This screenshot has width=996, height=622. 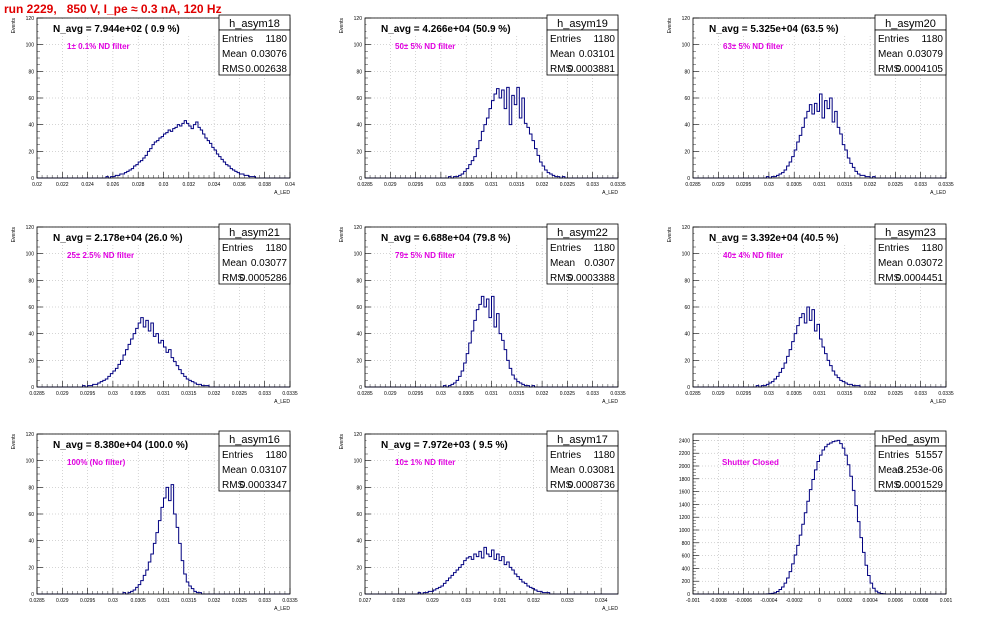 I want to click on x-tick-label: 0.0285, so click(x=37, y=394).